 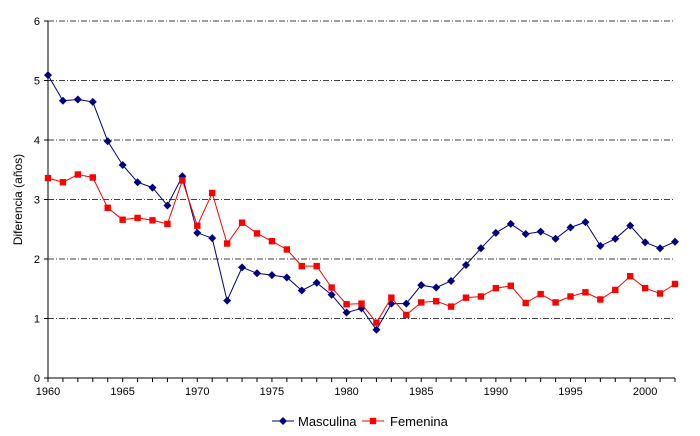 What do you see at coordinates (37, 82) in the screenshot?
I see `y-tick-label: 5` at bounding box center [37, 82].